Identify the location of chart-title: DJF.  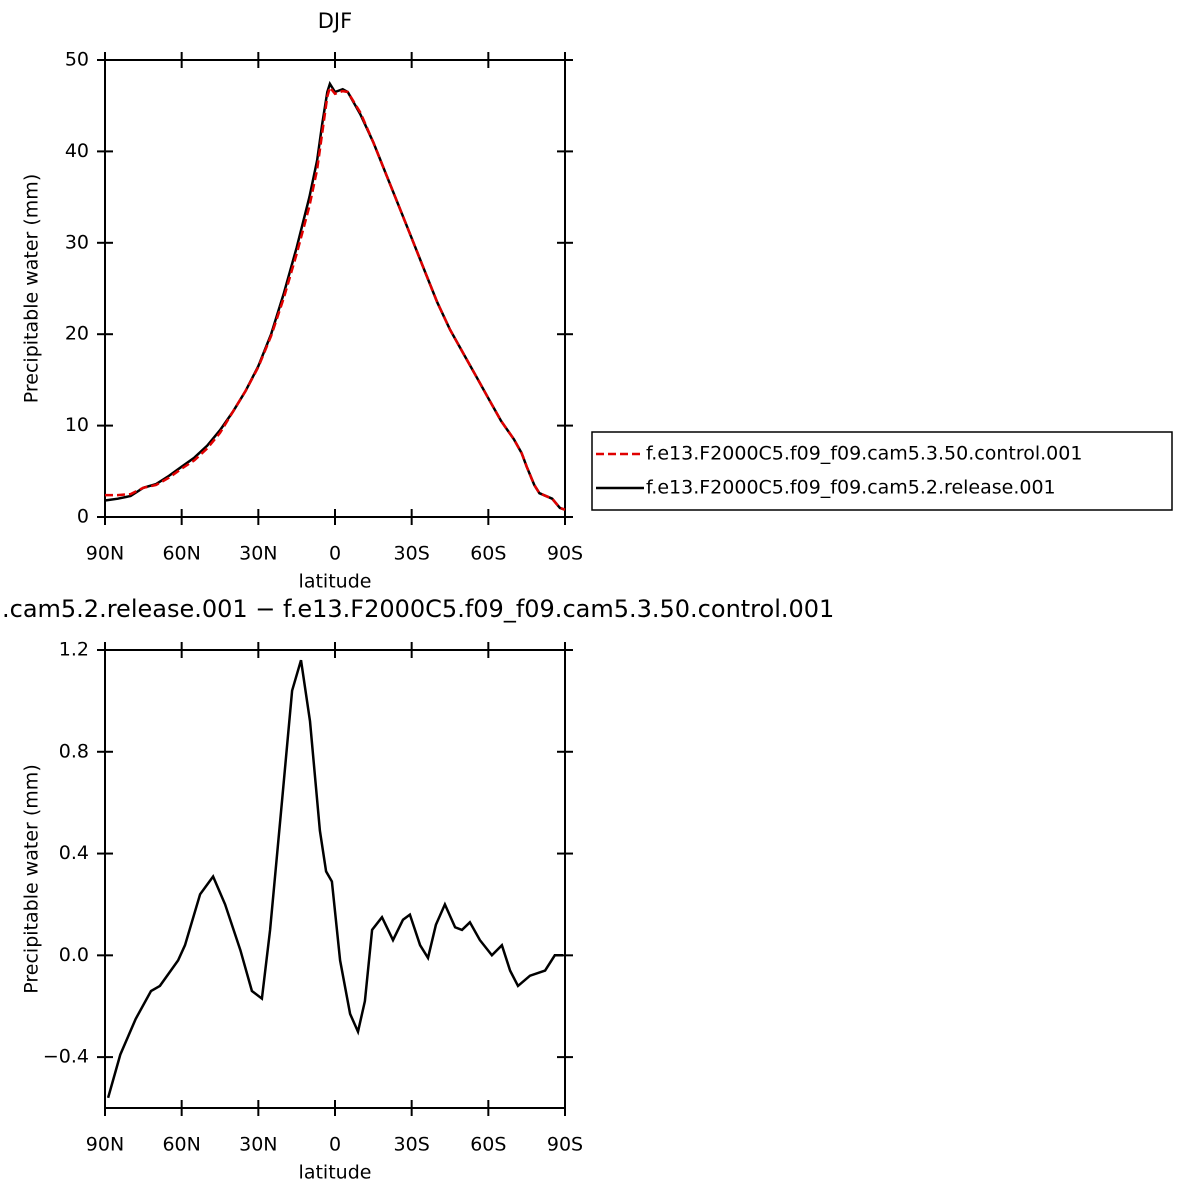
(335, 21).